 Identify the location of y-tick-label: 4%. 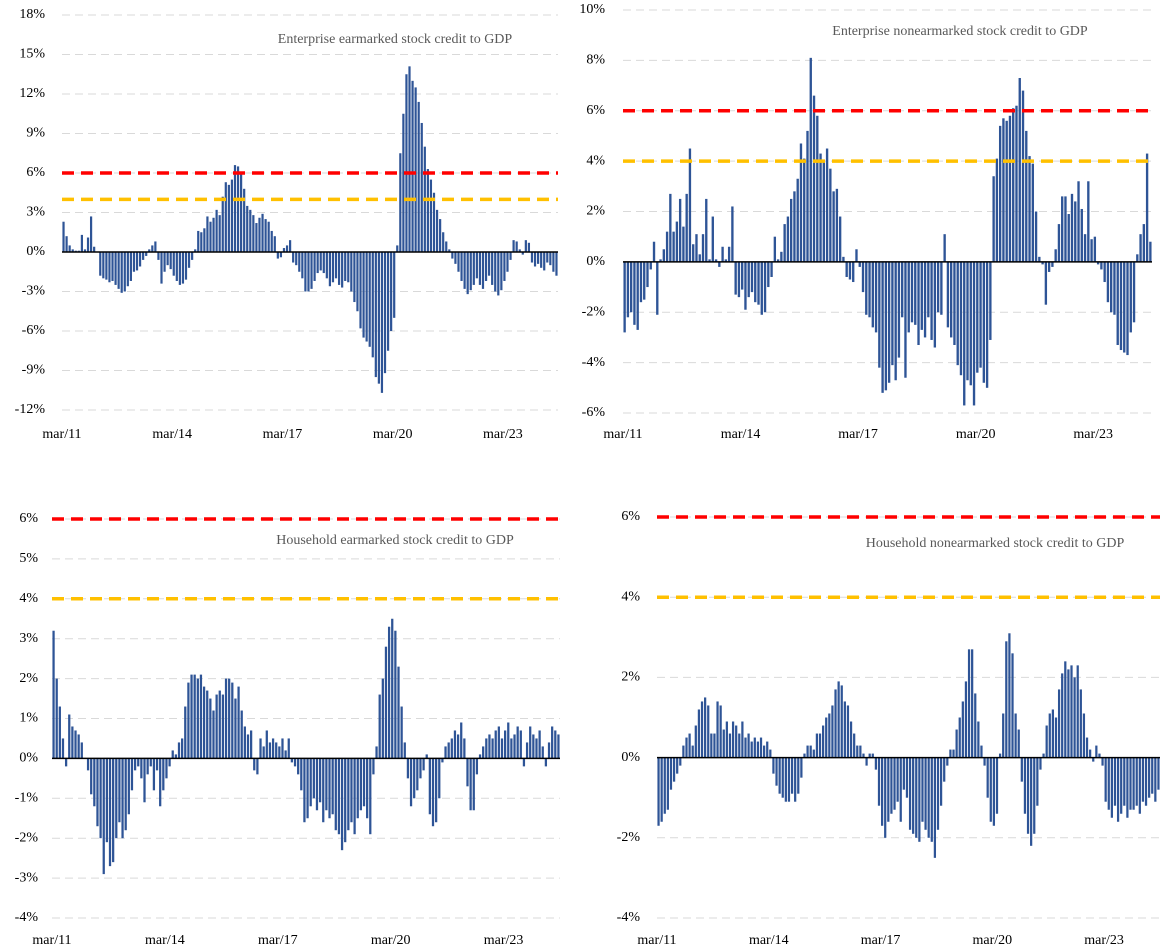
(630, 596).